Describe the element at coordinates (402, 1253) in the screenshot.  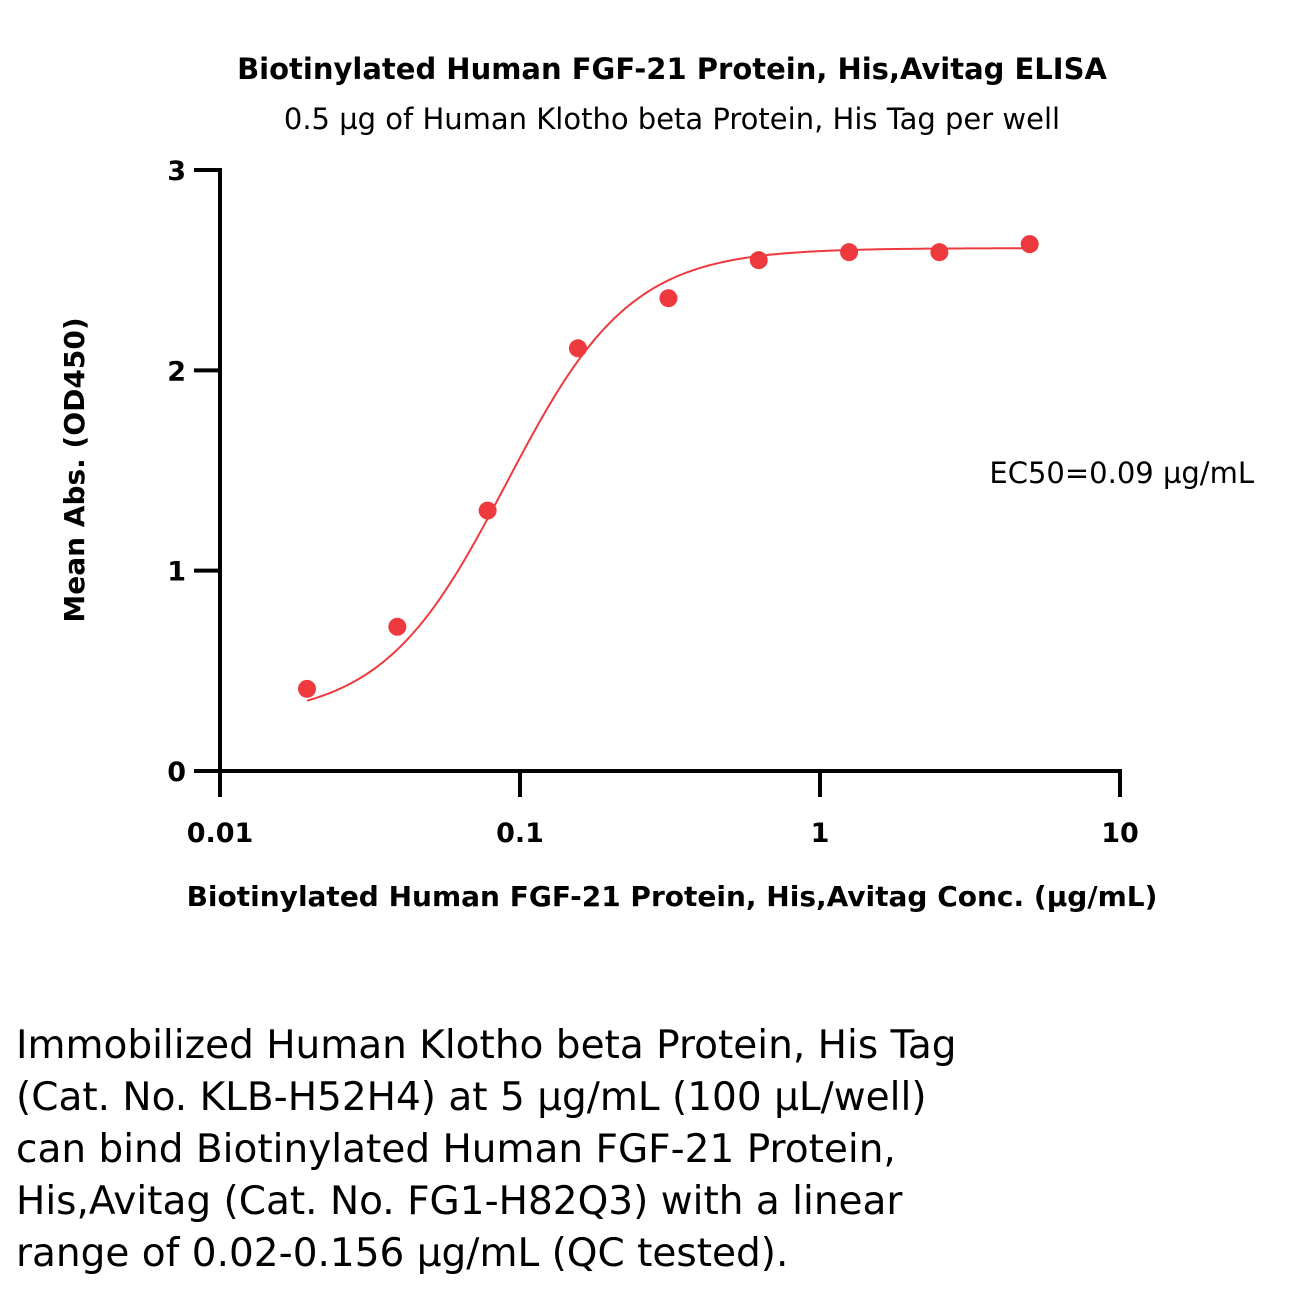
I see `caption-line: range of 0.02-0.156 µg/mL (QC tested).` at that location.